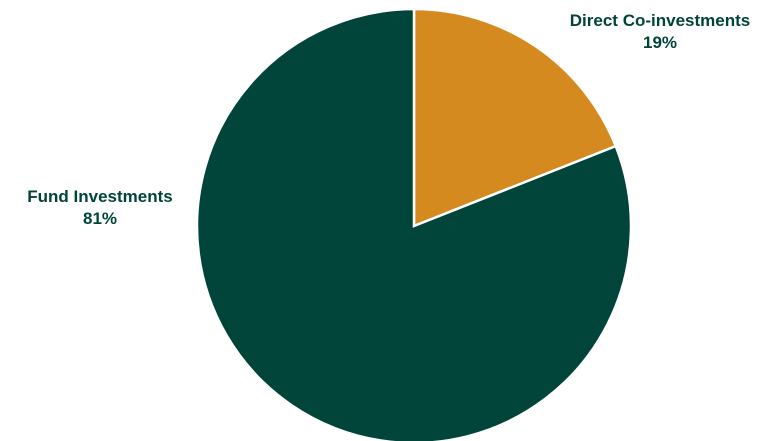 The height and width of the screenshot is (441, 773). What do you see at coordinates (659, 32) in the screenshot?
I see `slice-label-direct-co-investments: Direct Co-investments 19%` at bounding box center [659, 32].